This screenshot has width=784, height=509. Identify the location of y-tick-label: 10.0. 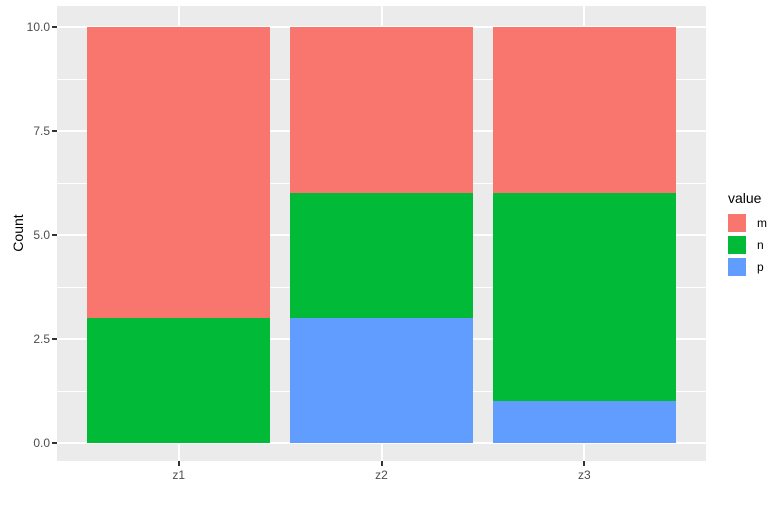
(38, 27).